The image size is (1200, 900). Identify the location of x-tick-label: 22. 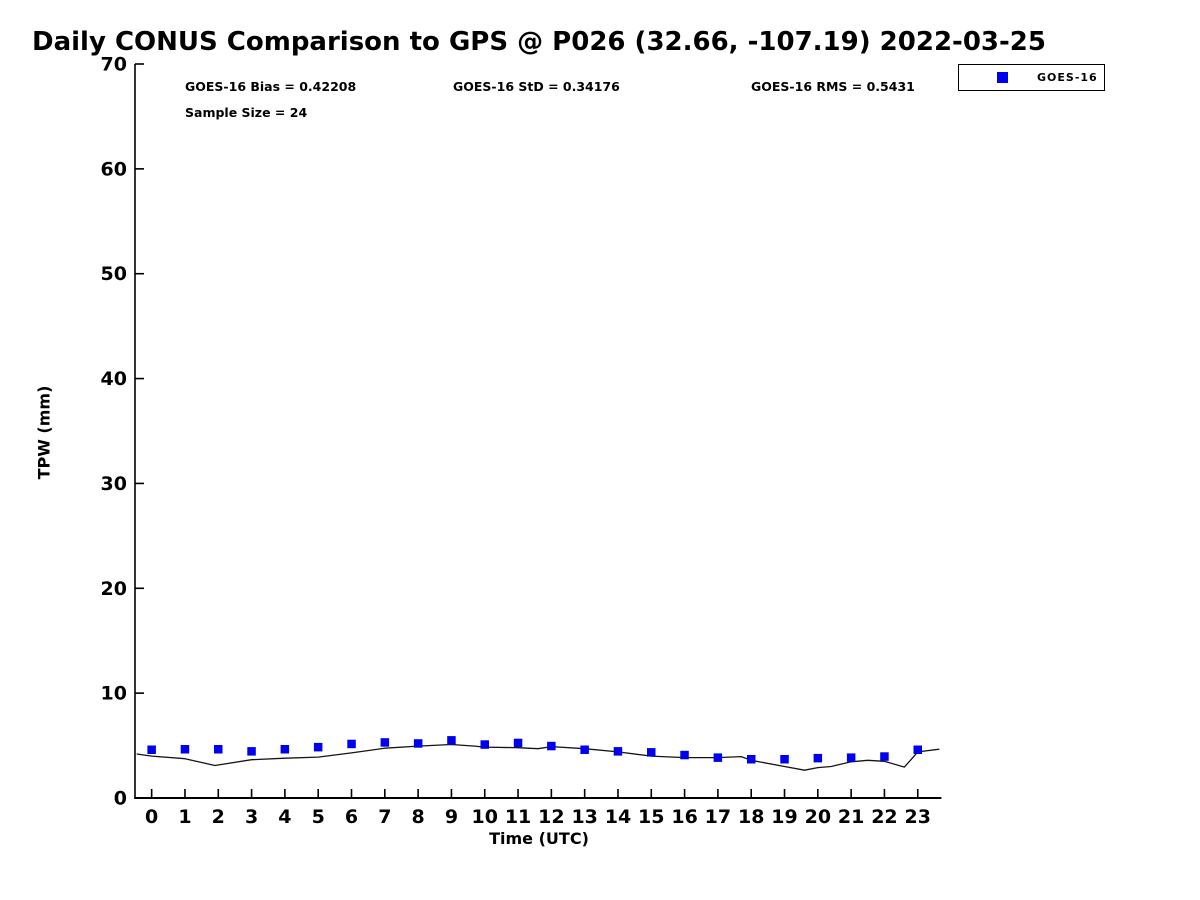
(884, 817).